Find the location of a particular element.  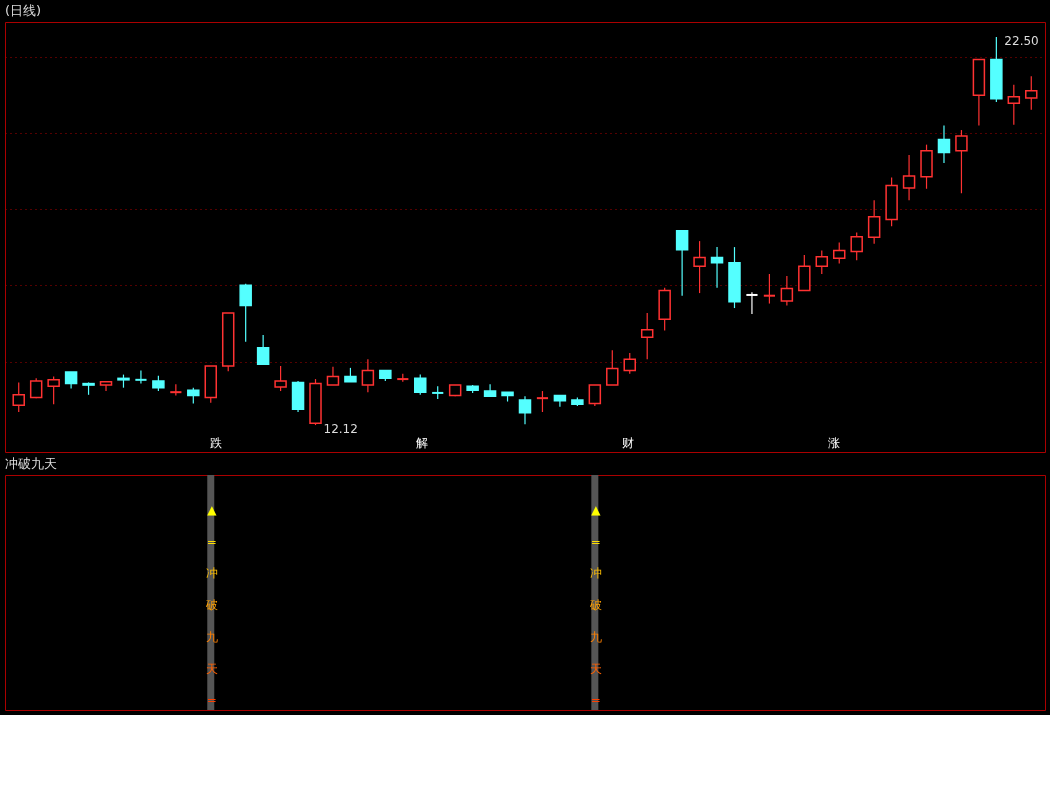

annotation: 财 is located at coordinates (628, 443).